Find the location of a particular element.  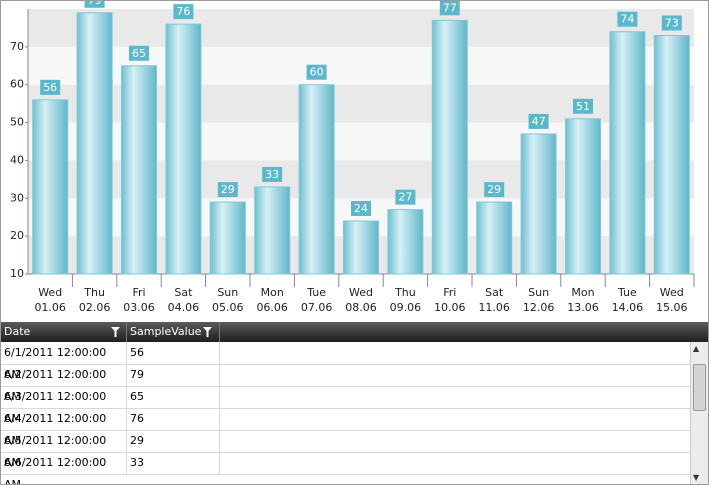

value-label: 27 is located at coordinates (405, 197).